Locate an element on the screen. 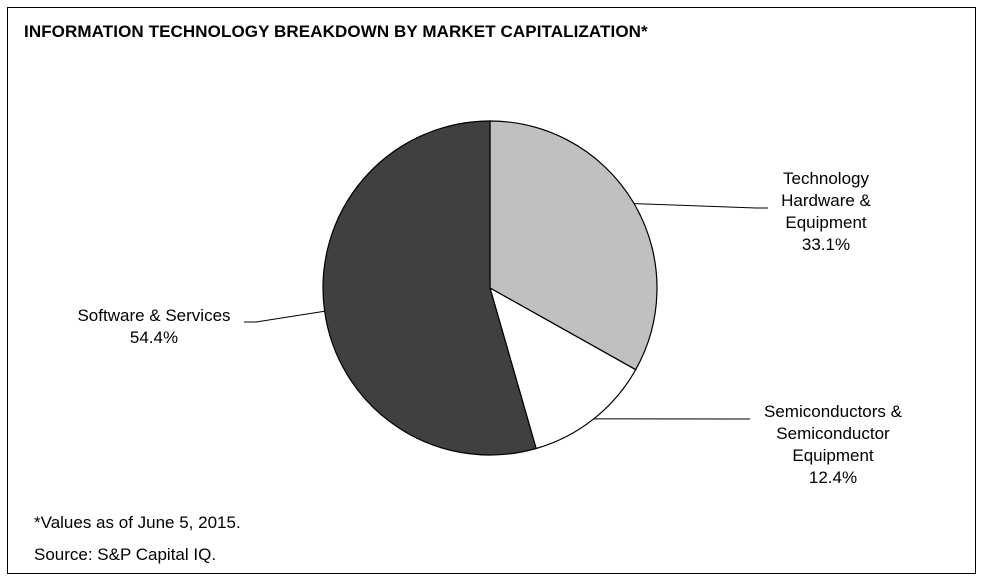 This screenshot has height=582, width=984. slice-label-software-services: Software & Services 54.4% is located at coordinates (154, 326).